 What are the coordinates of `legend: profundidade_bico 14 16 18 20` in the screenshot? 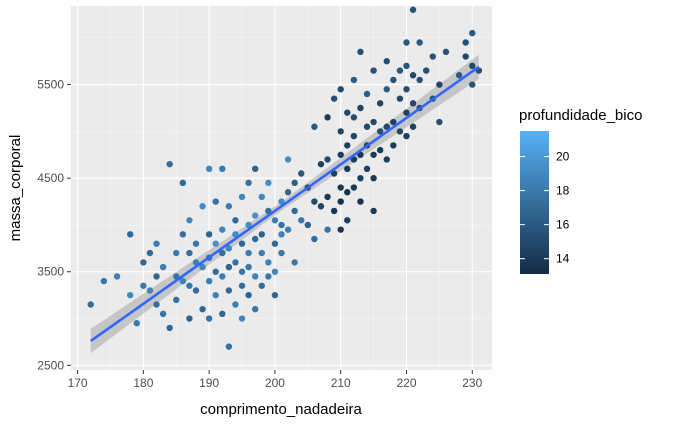 It's located at (580, 190).